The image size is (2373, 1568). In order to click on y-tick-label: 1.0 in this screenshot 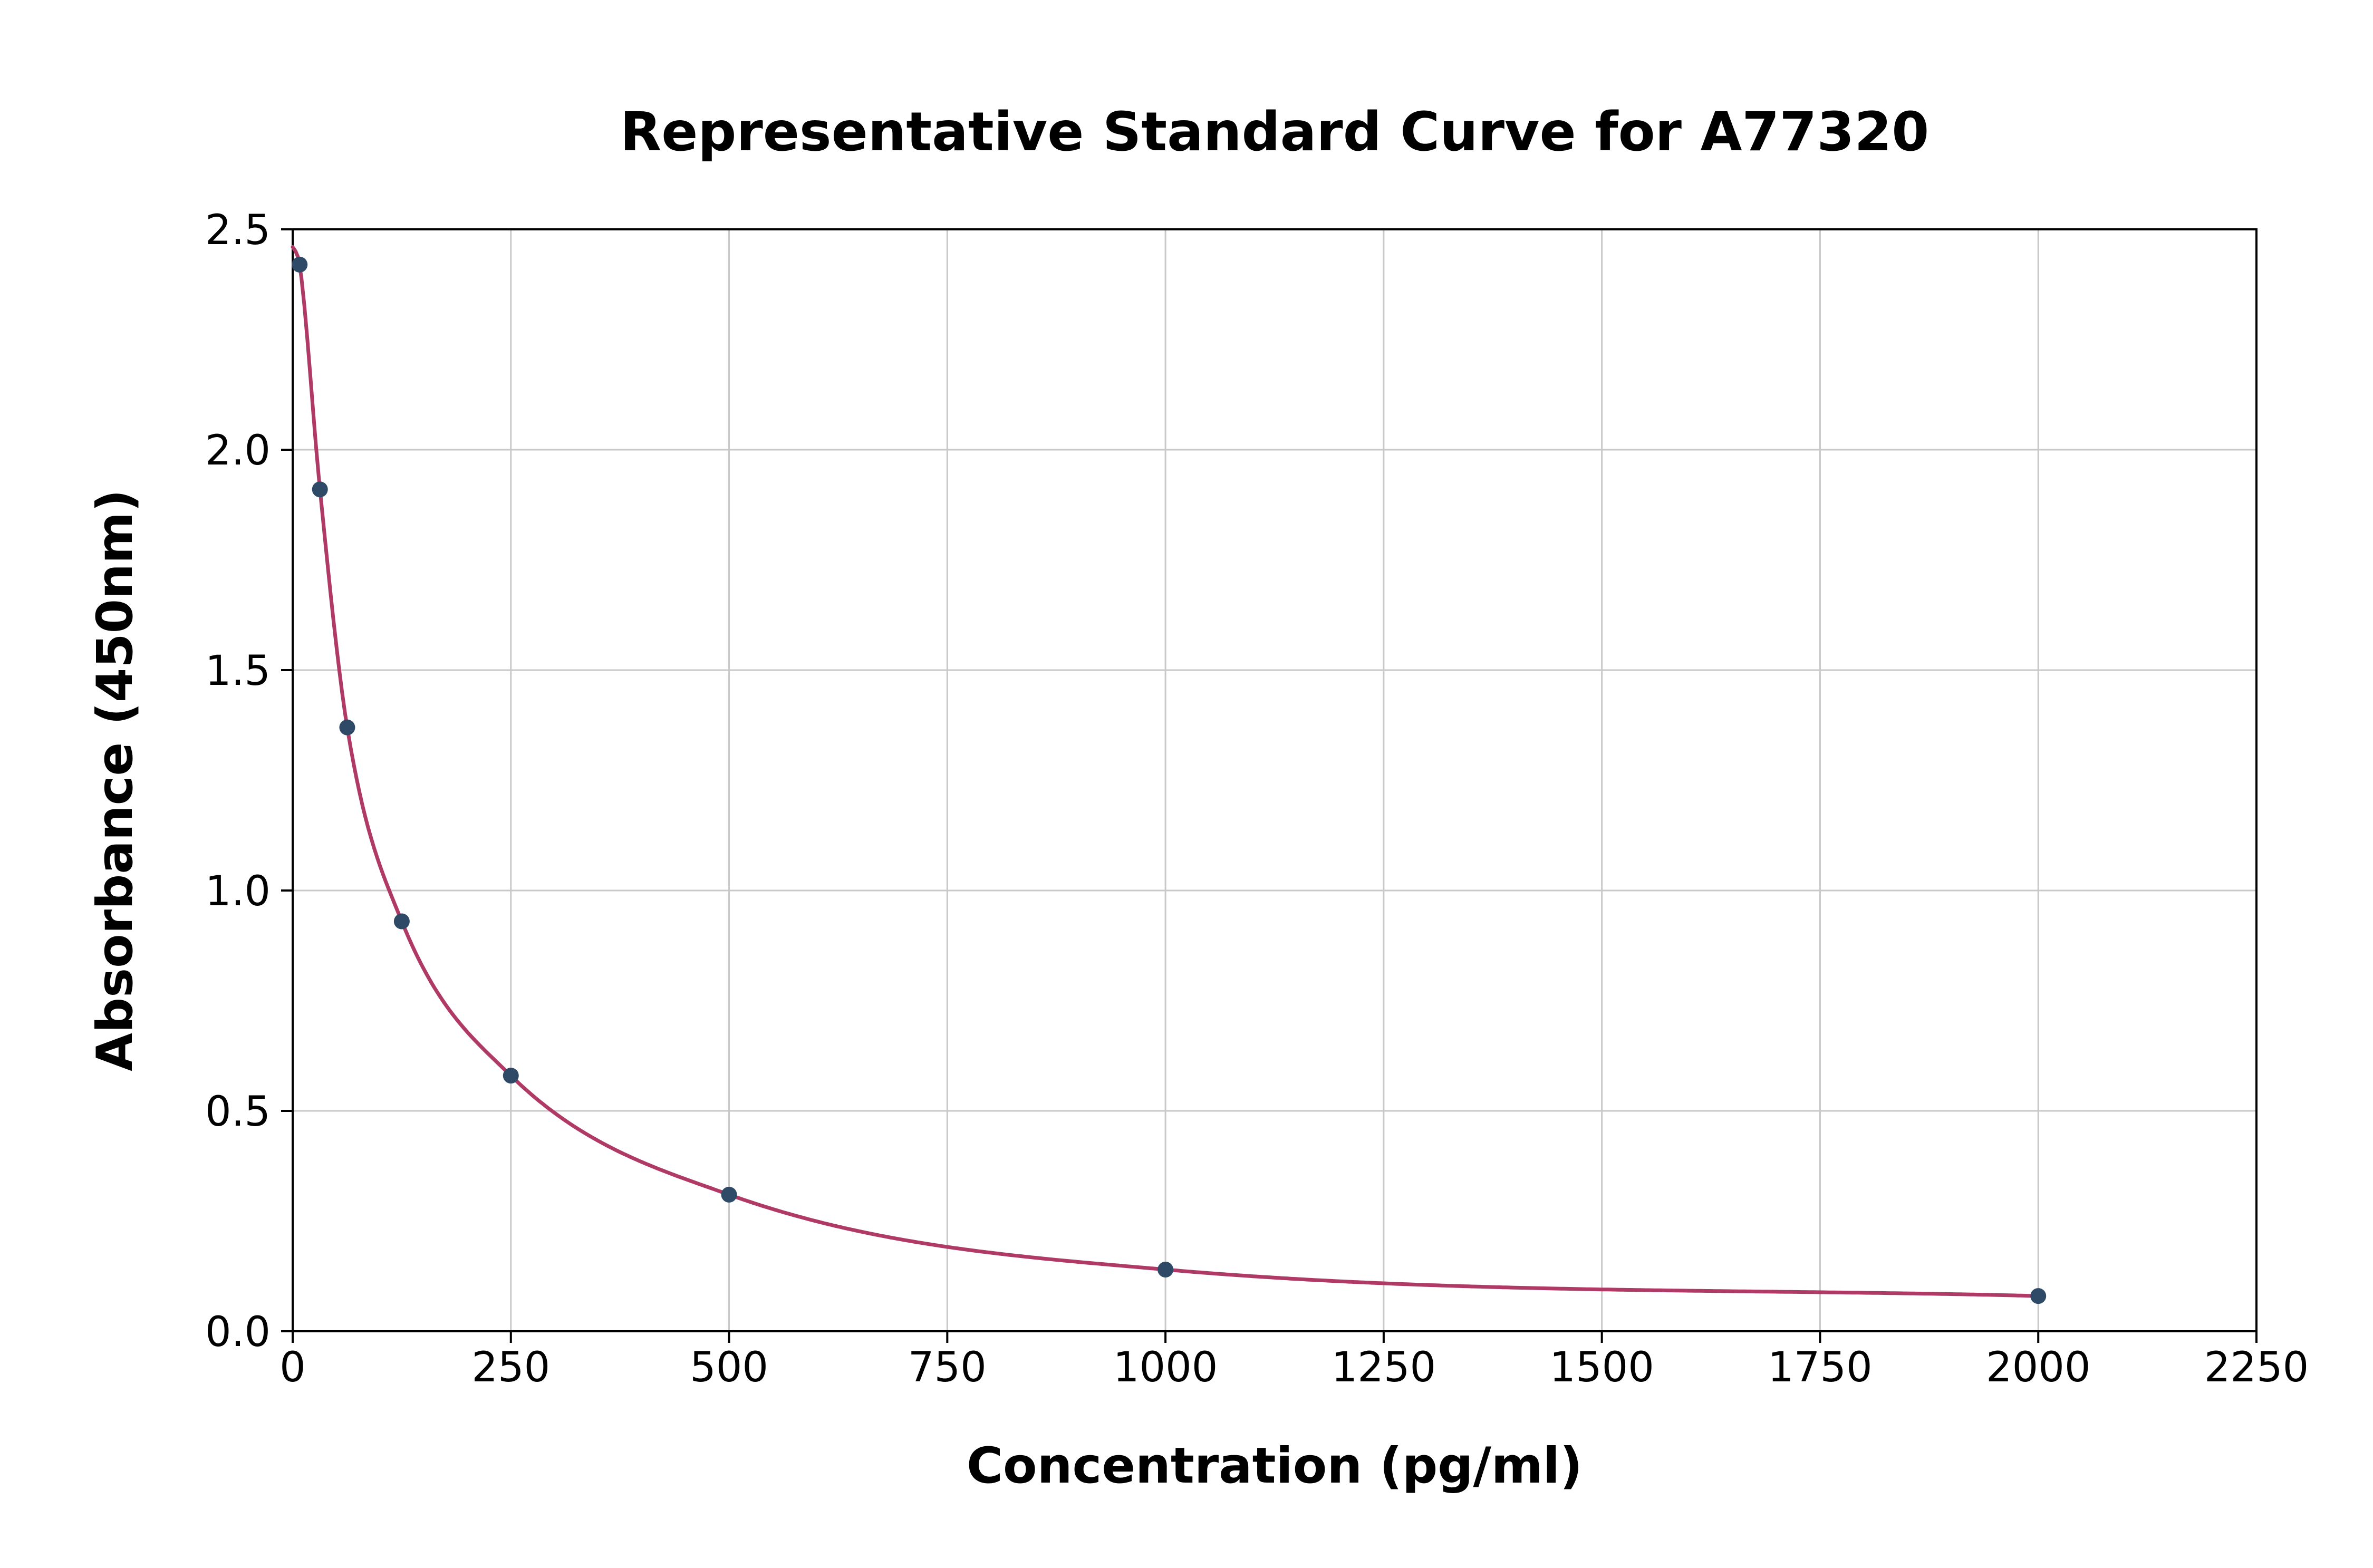, I will do `click(238, 891)`.